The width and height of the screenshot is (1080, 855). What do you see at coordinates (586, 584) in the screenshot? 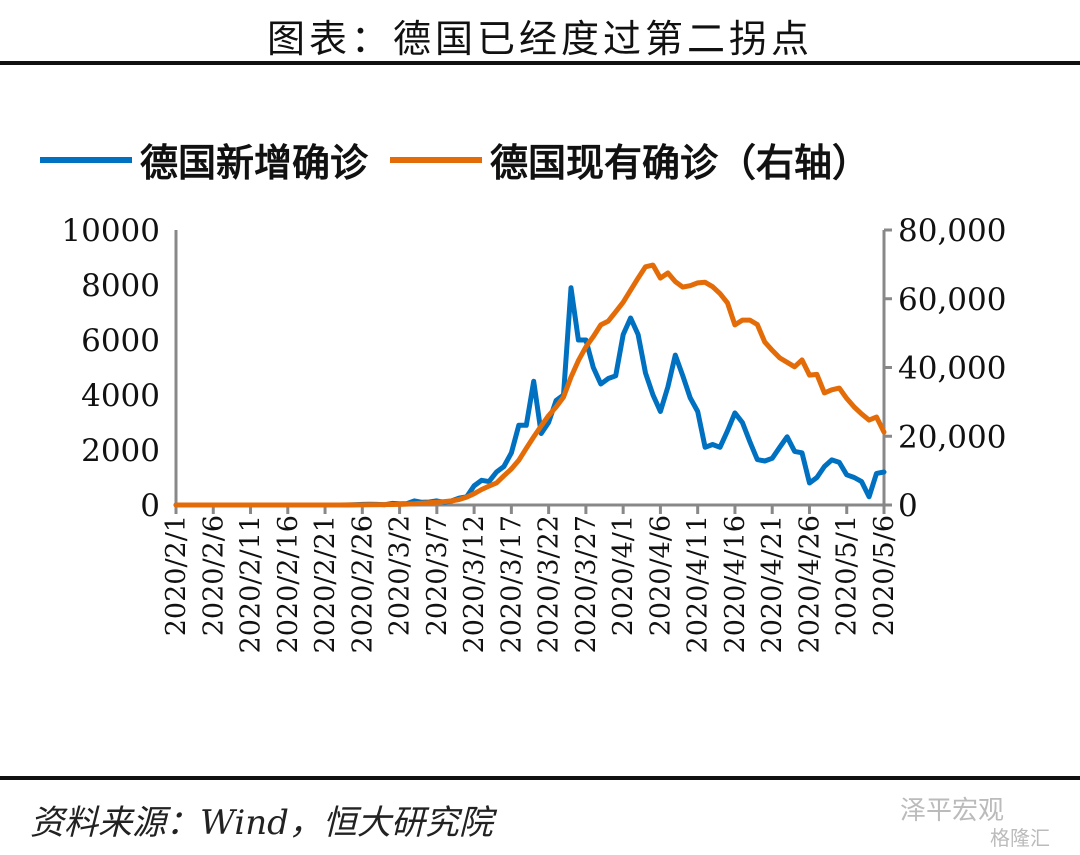
I see `x-tick-label: 2020/3/27` at bounding box center [586, 584].